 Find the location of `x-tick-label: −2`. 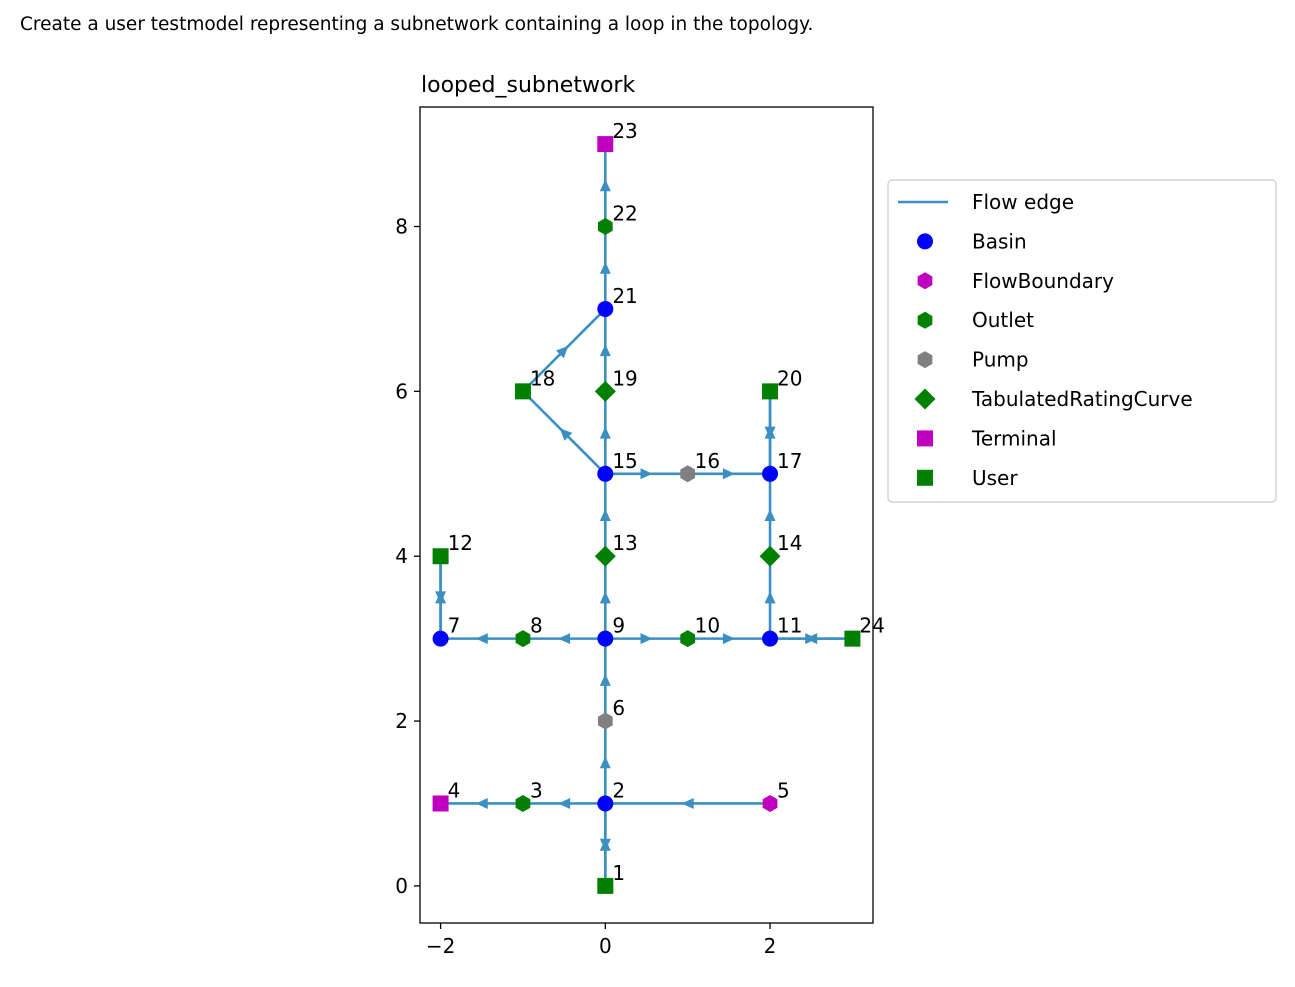

x-tick-label: −2 is located at coordinates (440, 946).